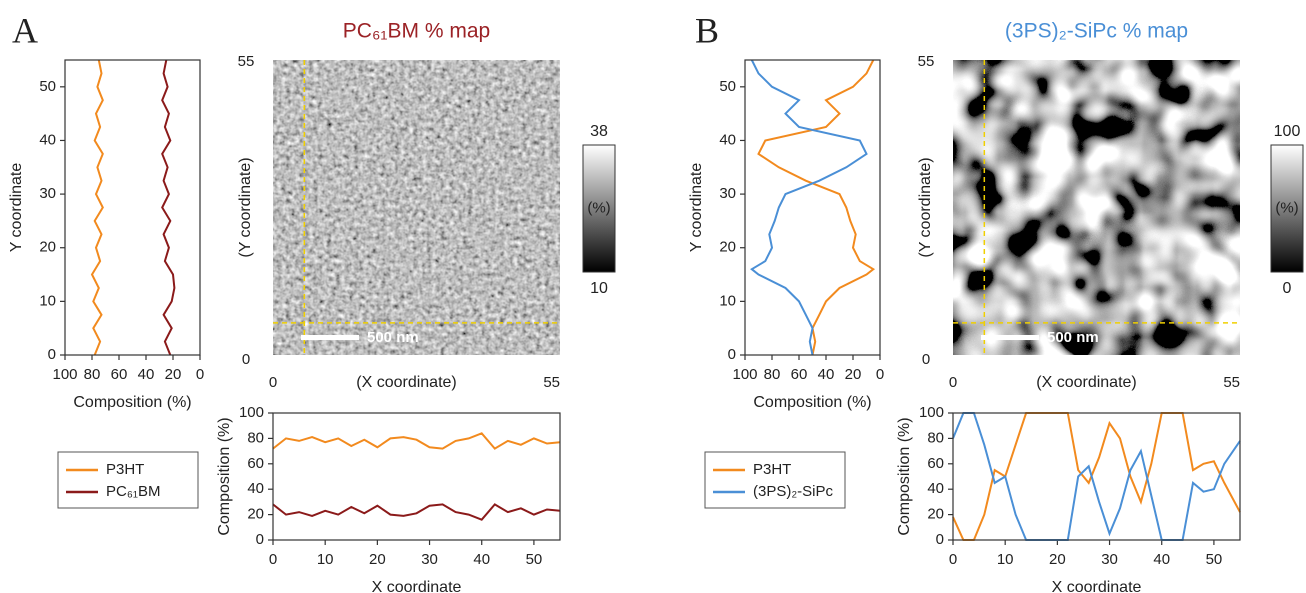 This screenshot has height=593, width=1306. What do you see at coordinates (25, 30) in the screenshot?
I see `panel-label: A` at bounding box center [25, 30].